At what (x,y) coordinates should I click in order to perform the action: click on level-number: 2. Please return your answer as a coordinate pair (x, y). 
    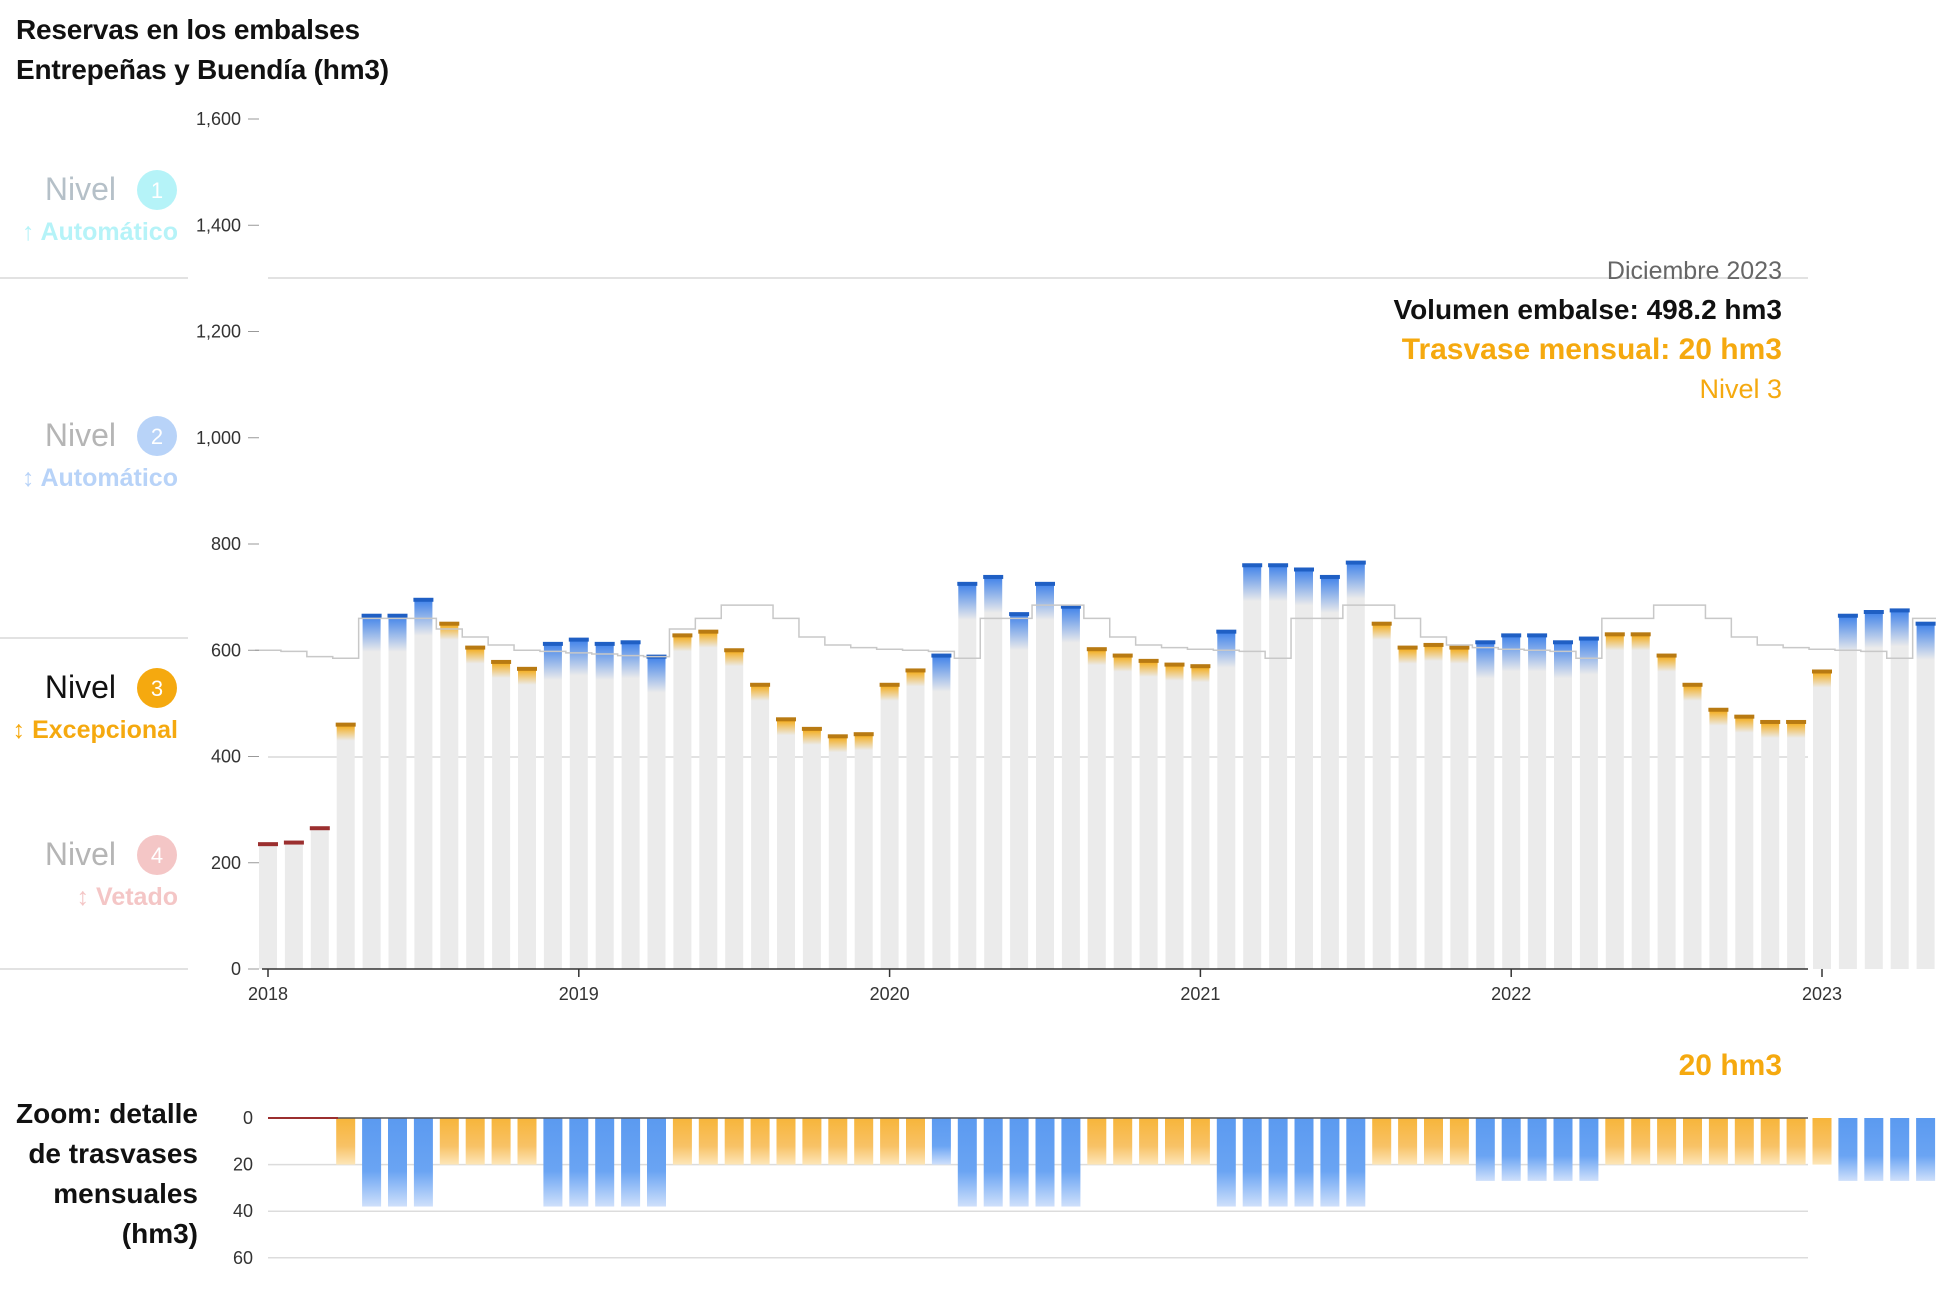
    Looking at the image, I should click on (157, 436).